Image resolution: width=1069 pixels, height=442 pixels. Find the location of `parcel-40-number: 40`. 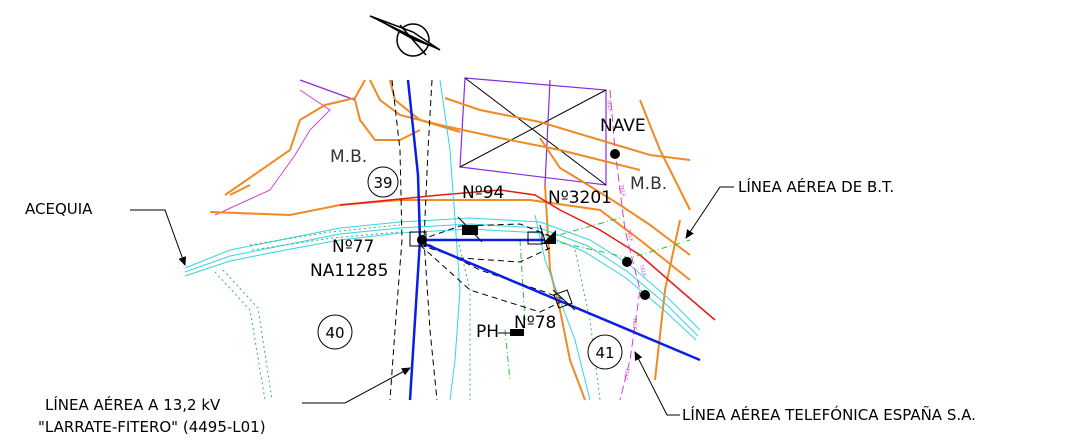

parcel-40-number: 40 is located at coordinates (334, 333).